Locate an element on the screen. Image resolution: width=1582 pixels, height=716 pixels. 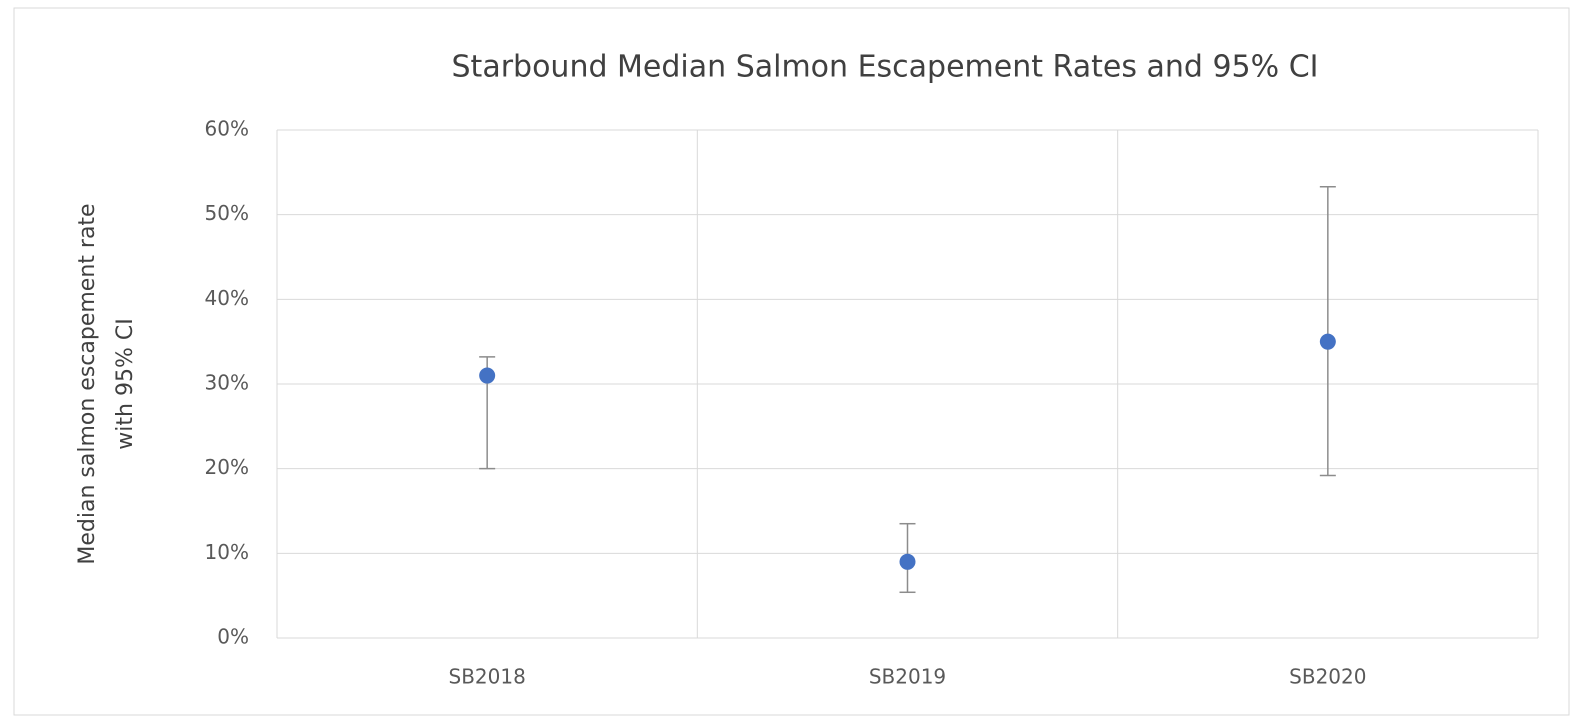
y-tick-label: 10% is located at coordinates (227, 552).